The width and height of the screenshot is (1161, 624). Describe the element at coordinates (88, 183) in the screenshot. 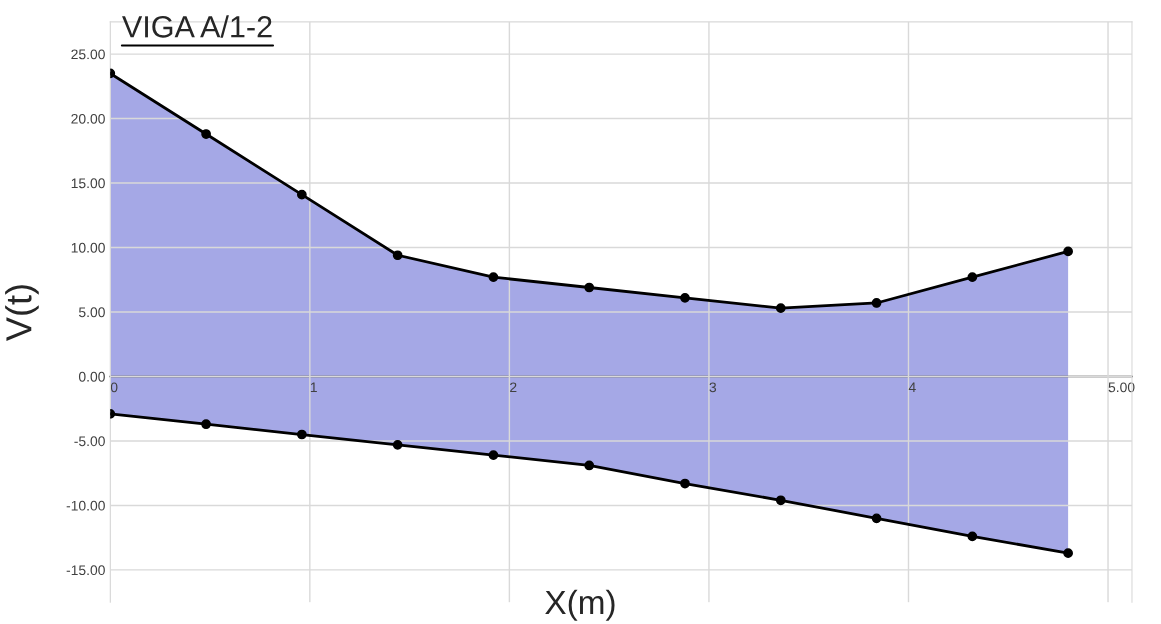

I see `y-tick-label: 15.00` at that location.